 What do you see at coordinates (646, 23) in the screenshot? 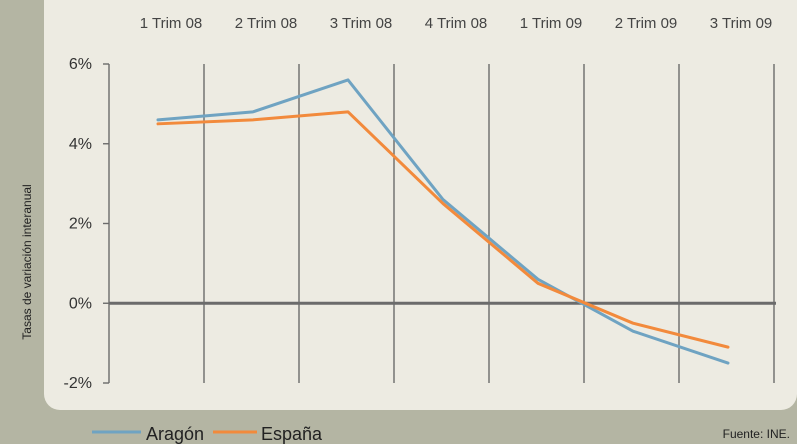
I see `x-tick-label: 2 Trim 09` at bounding box center [646, 23].